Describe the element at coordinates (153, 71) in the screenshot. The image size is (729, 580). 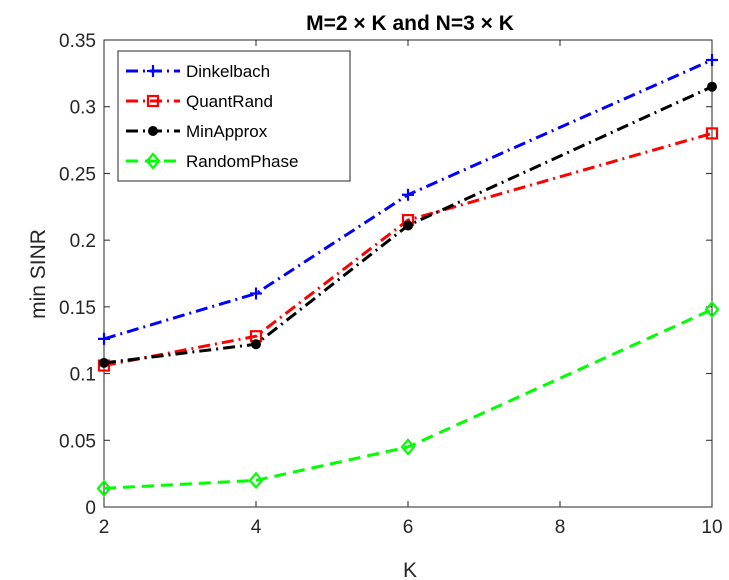
I see `legend-marker-dinkelbach` at that location.